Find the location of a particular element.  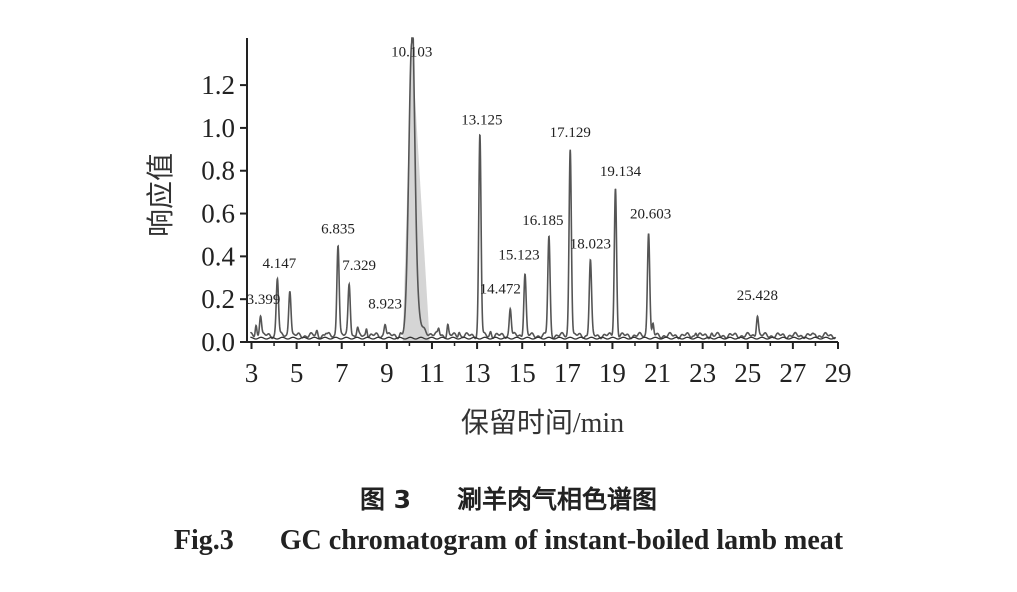

peak-label: 16.185 is located at coordinates (542, 221).